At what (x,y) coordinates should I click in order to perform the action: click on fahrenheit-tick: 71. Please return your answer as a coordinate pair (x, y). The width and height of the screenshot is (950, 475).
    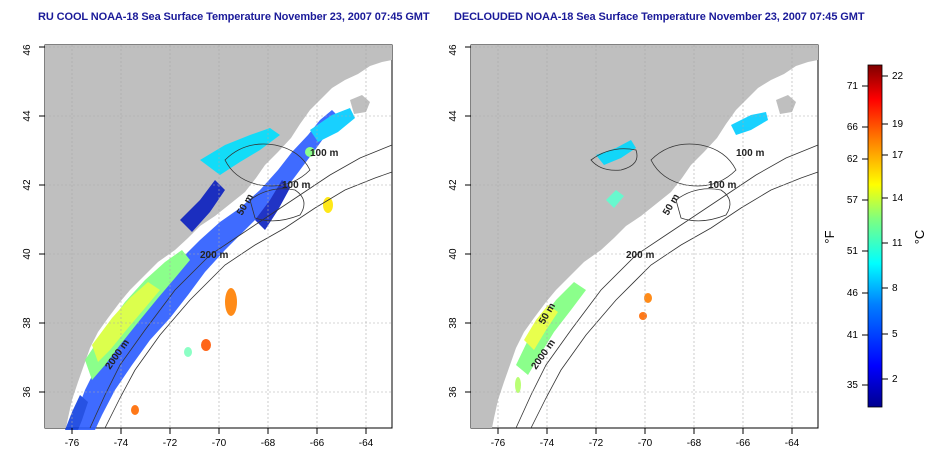
    Looking at the image, I should click on (853, 86).